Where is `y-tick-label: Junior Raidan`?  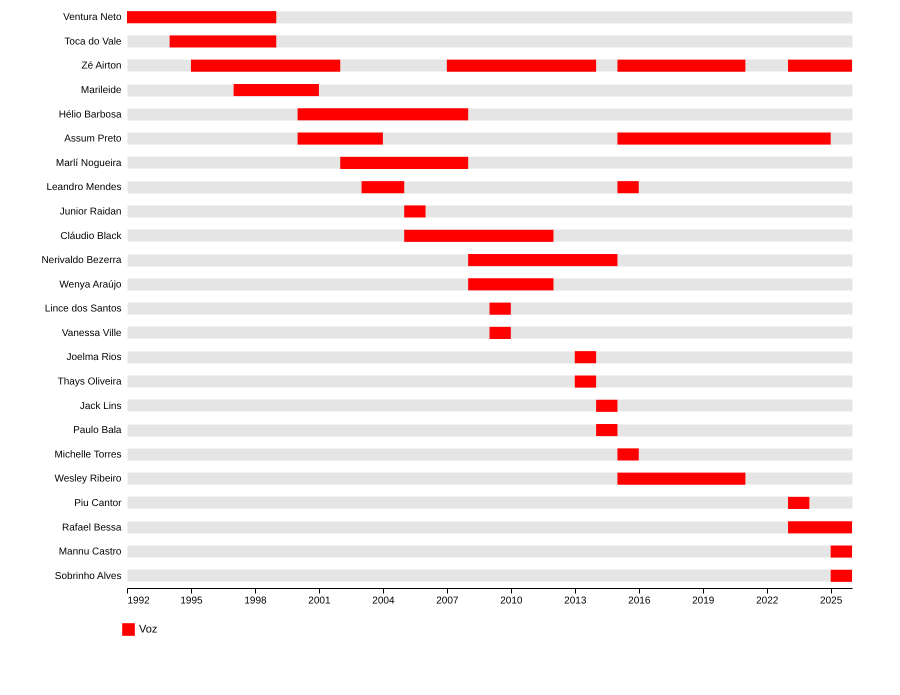 y-tick-label: Junior Raidan is located at coordinates (91, 212).